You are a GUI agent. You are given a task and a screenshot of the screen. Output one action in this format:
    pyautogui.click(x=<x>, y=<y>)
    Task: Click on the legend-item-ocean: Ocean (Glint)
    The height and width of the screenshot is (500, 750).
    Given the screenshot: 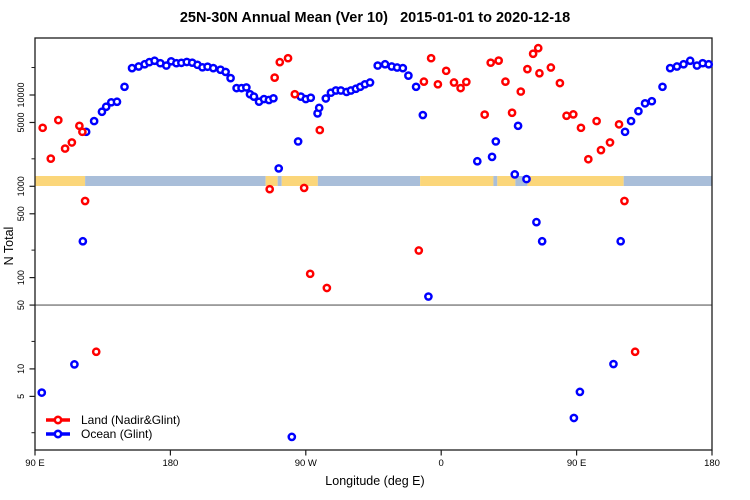 What is the action you would take?
    pyautogui.click(x=112, y=434)
    